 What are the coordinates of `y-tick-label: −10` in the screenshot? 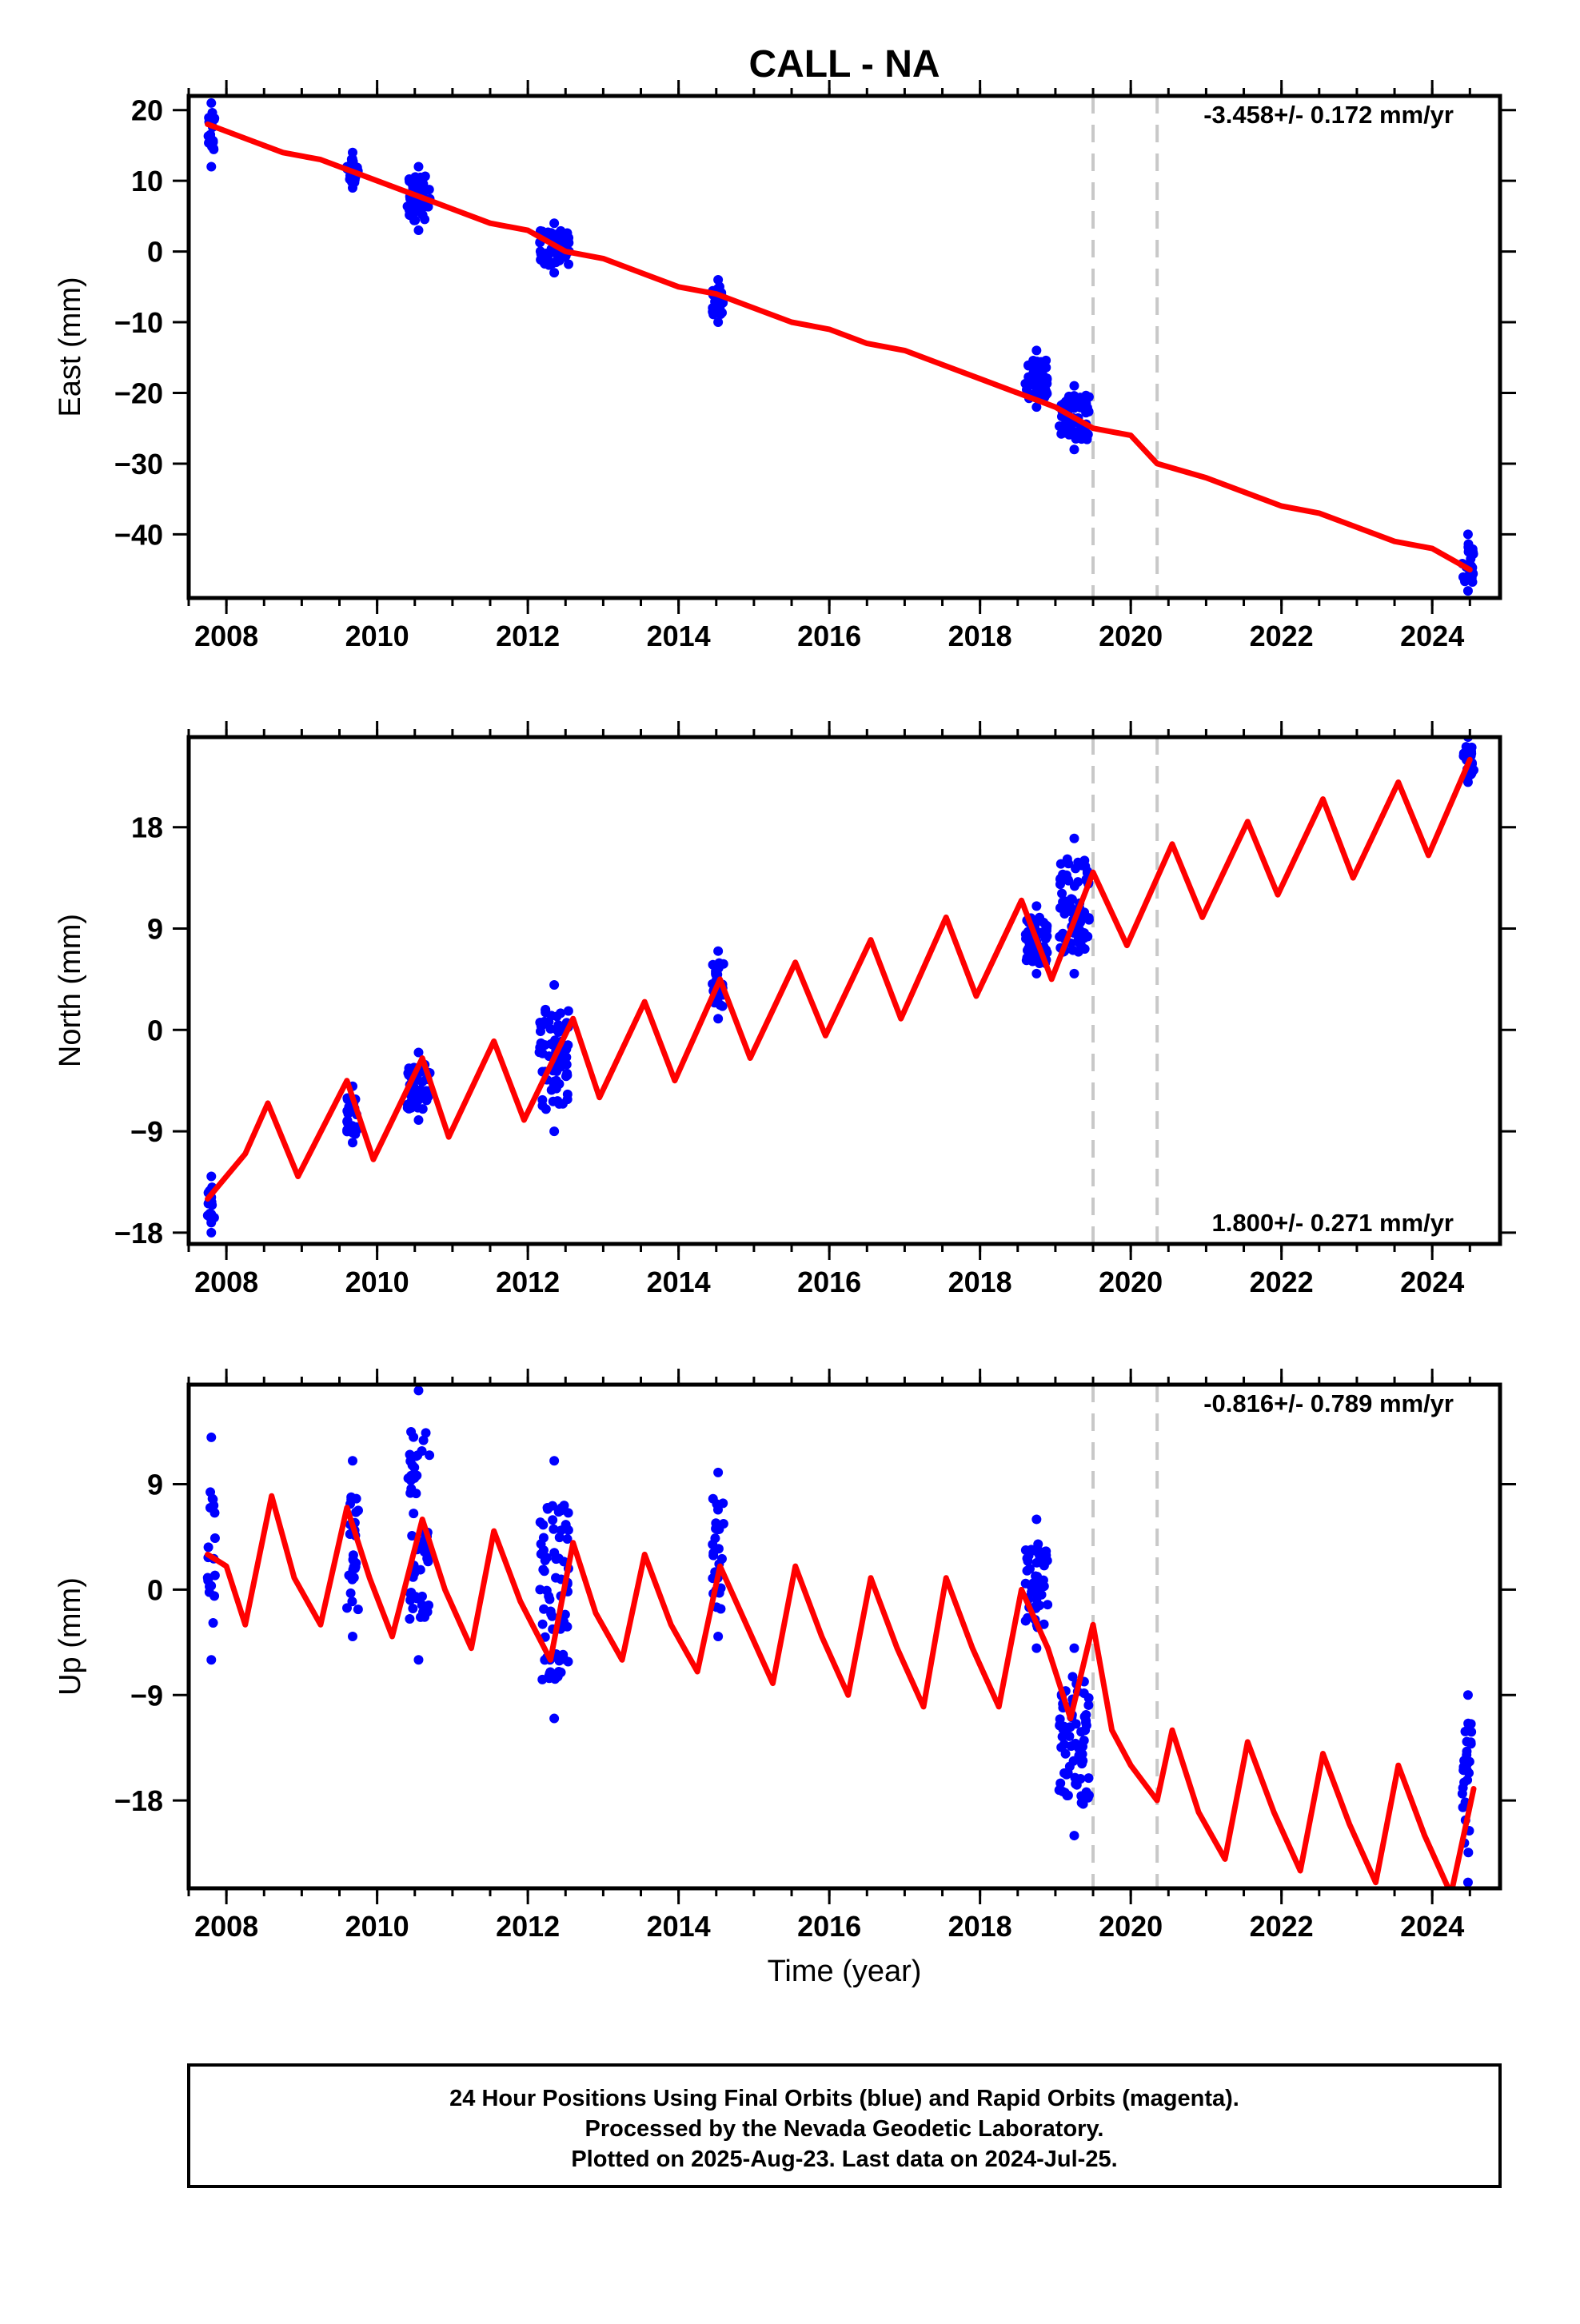 It's located at (138, 323).